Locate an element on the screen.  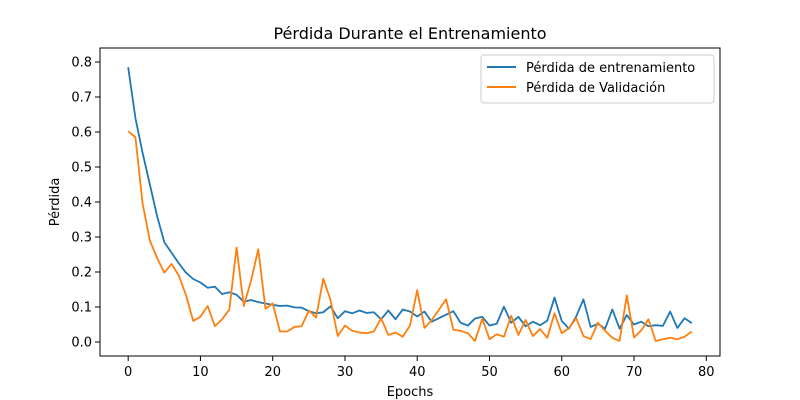
legend-box is located at coordinates (597, 79).